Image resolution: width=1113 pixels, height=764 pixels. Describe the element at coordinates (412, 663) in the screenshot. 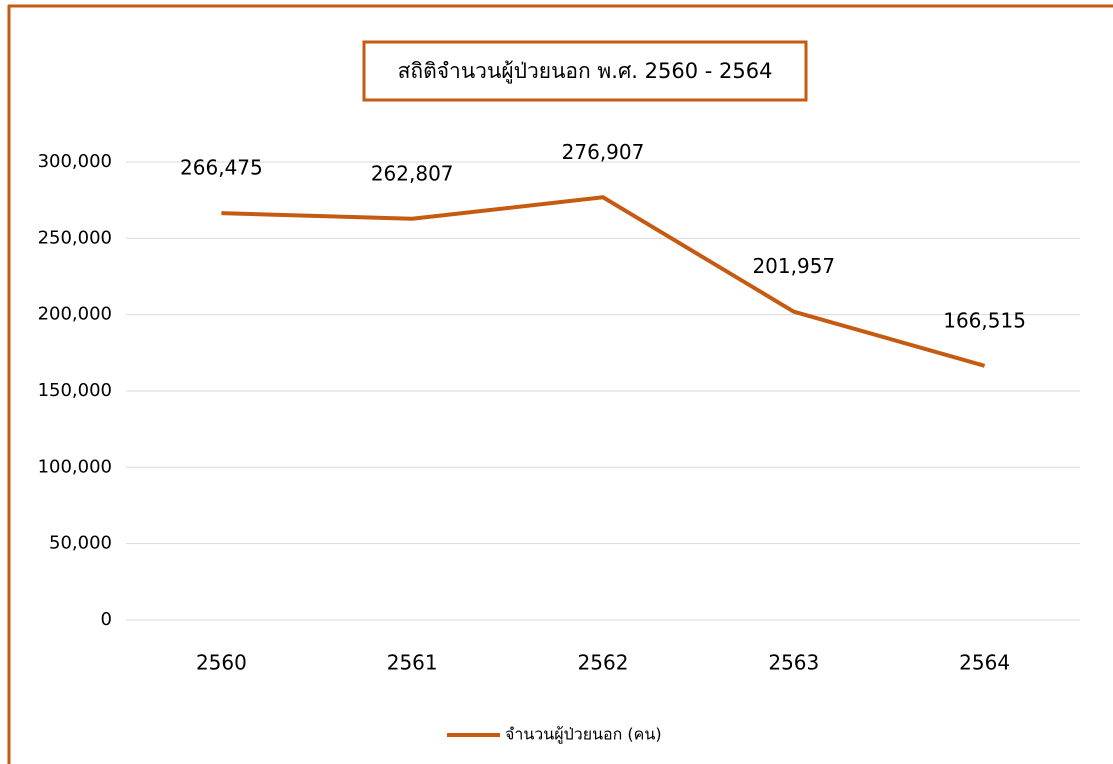

I see `x-tick-label: 2561` at that location.